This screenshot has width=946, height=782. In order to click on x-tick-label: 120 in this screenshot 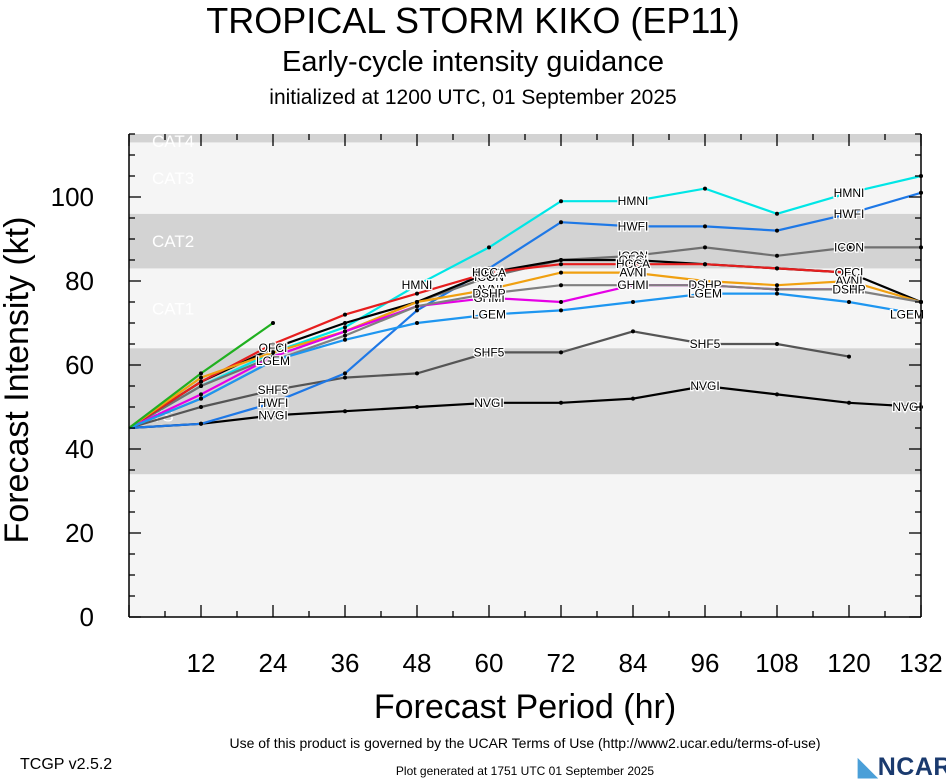, I will do `click(848, 663)`.